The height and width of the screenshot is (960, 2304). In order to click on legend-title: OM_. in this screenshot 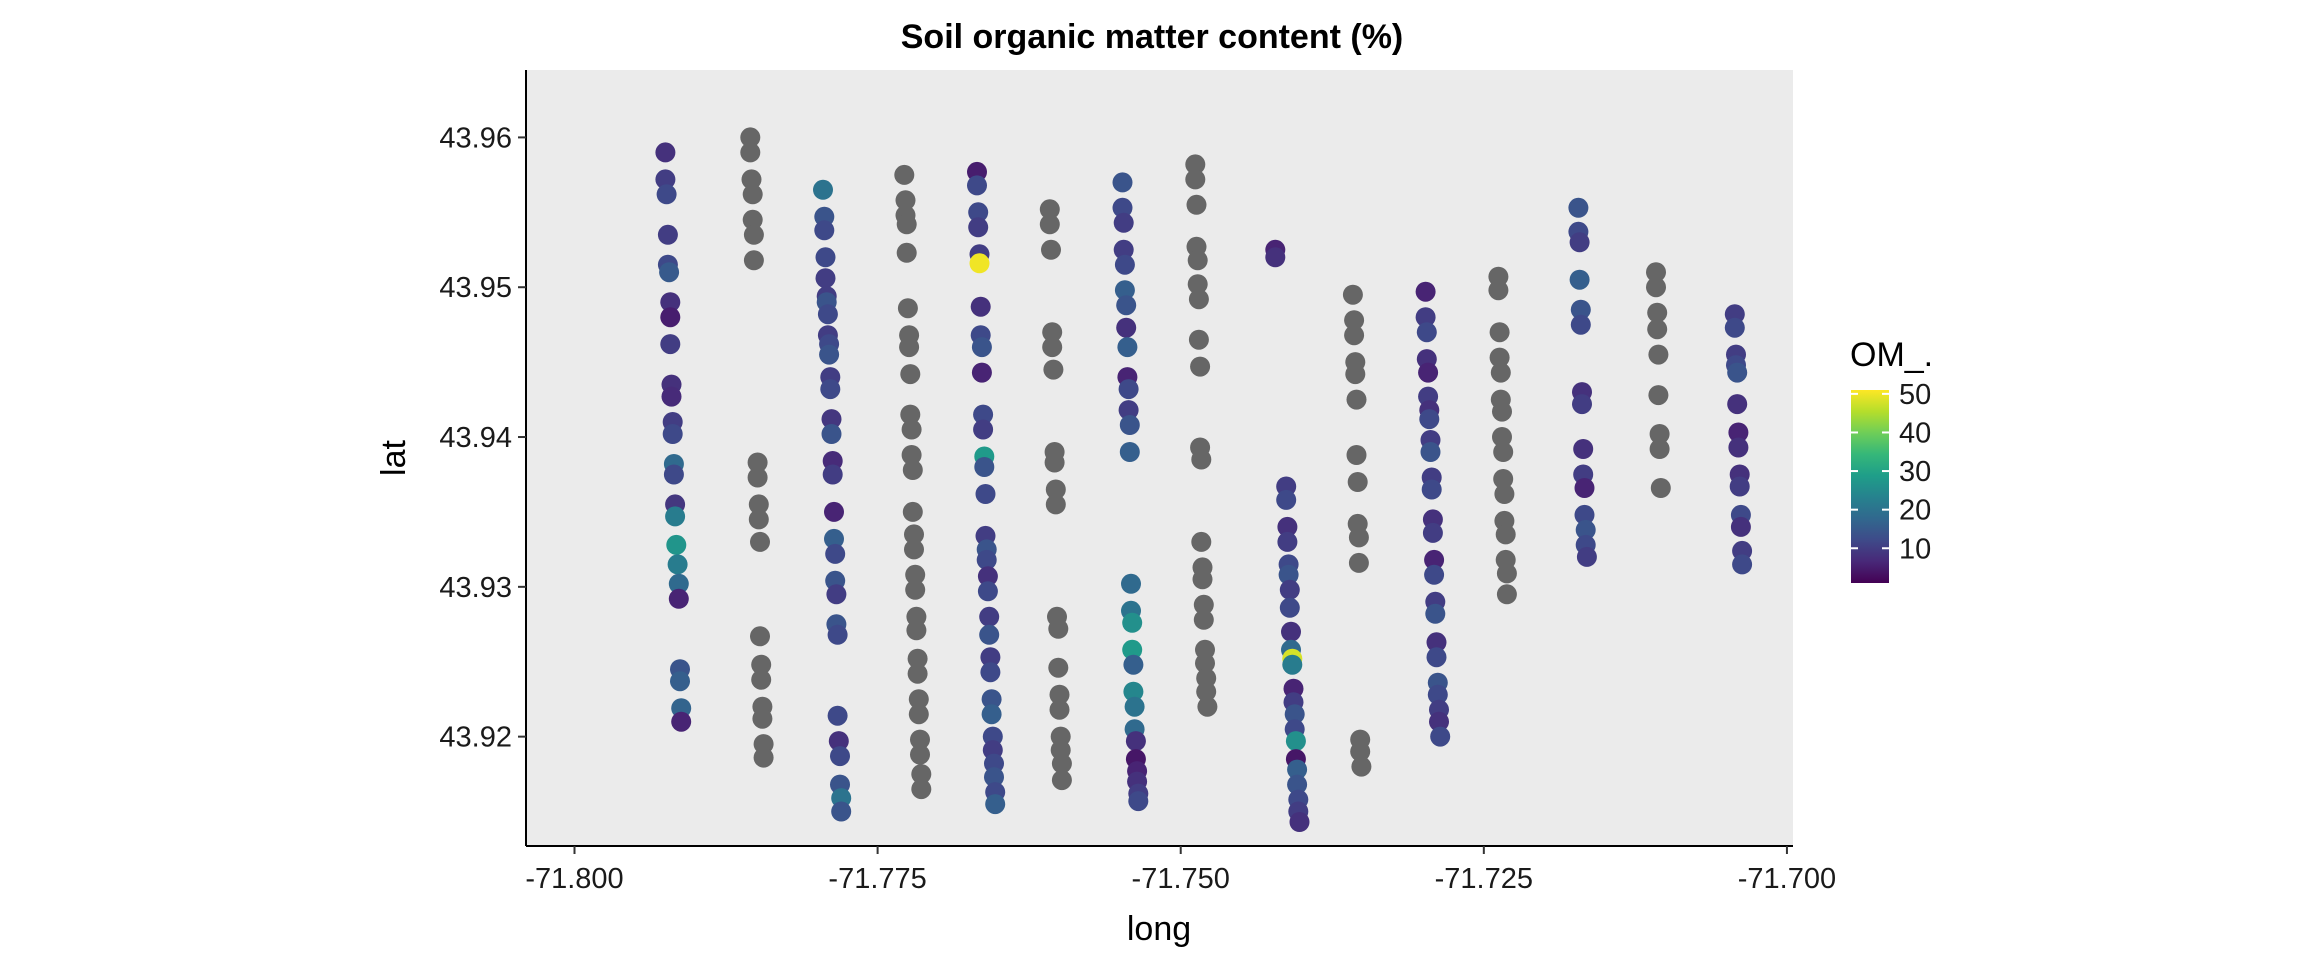, I will do `click(1891, 355)`.